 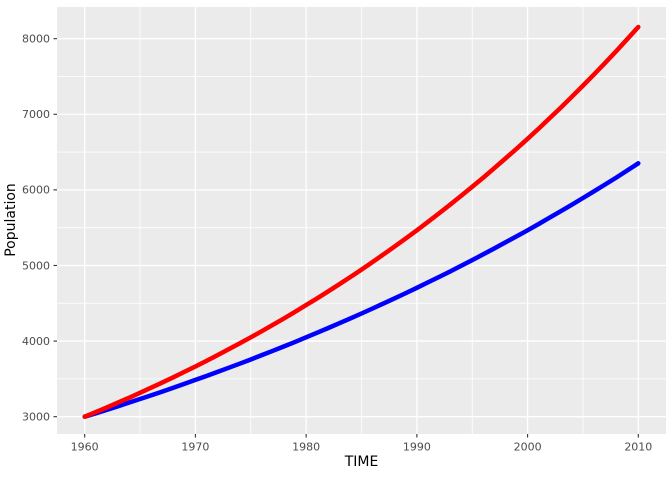 I want to click on y-tick-label: 7000, so click(x=36, y=114).